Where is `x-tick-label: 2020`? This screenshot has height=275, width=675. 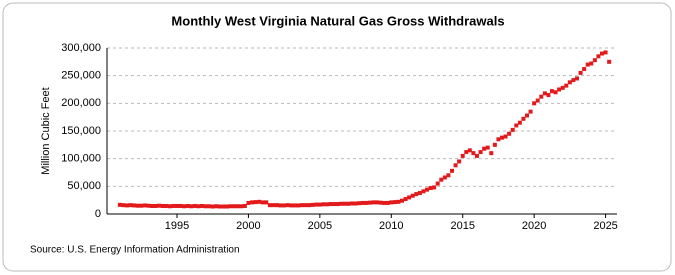
x-tick-label: 2020 is located at coordinates (534, 226).